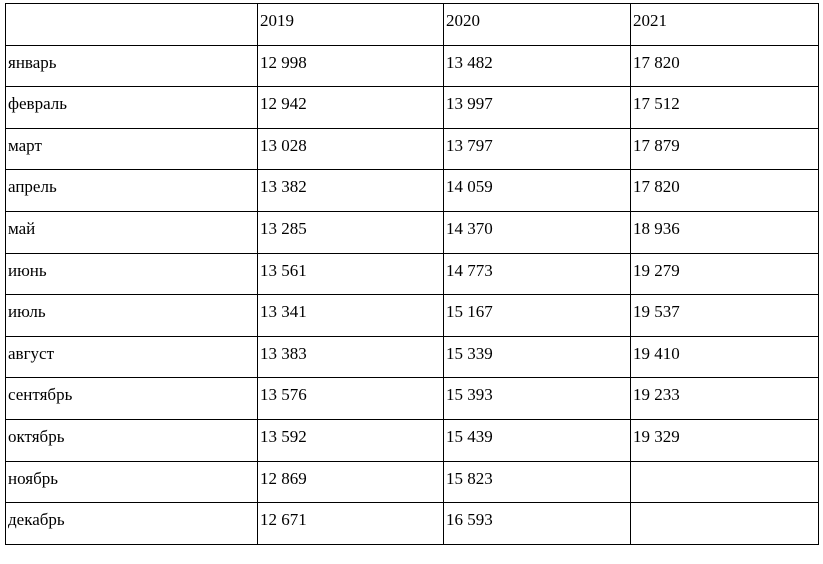 Image resolution: width=823 pixels, height=564 pixels. Describe the element at coordinates (656, 145) in the screenshot. I see `cell-value: 17 879` at that location.